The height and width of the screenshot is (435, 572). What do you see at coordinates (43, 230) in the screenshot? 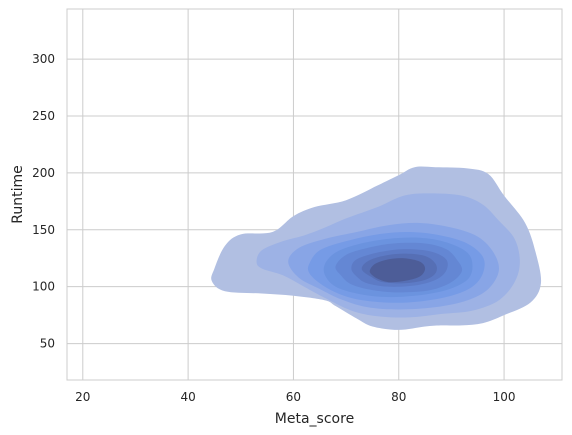
I see `y-tick-label: 150` at bounding box center [43, 230].